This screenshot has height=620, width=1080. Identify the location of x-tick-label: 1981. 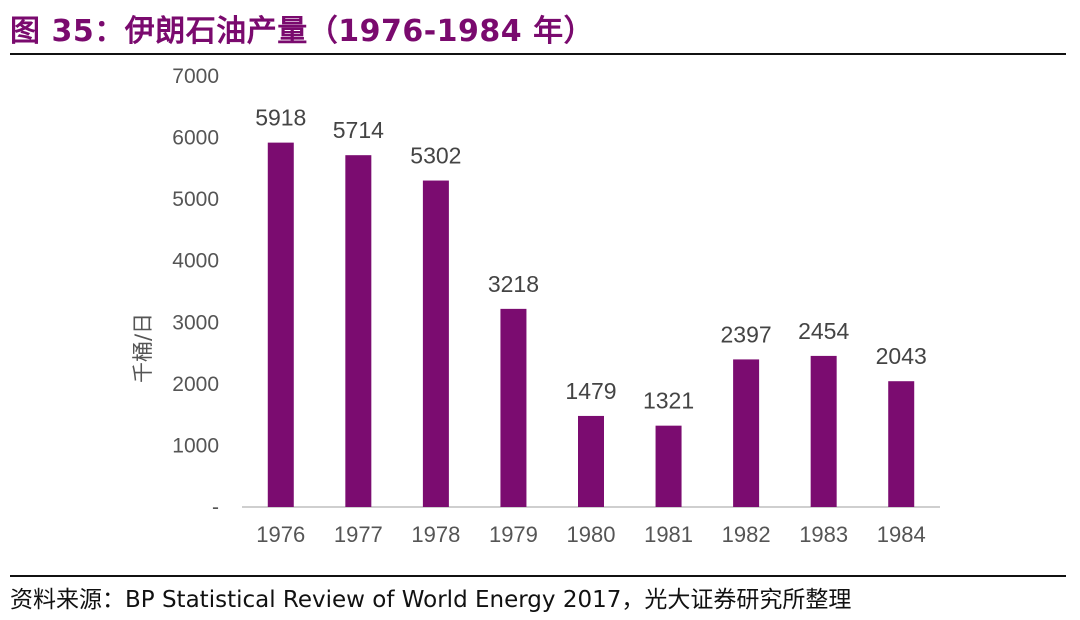
(668, 534).